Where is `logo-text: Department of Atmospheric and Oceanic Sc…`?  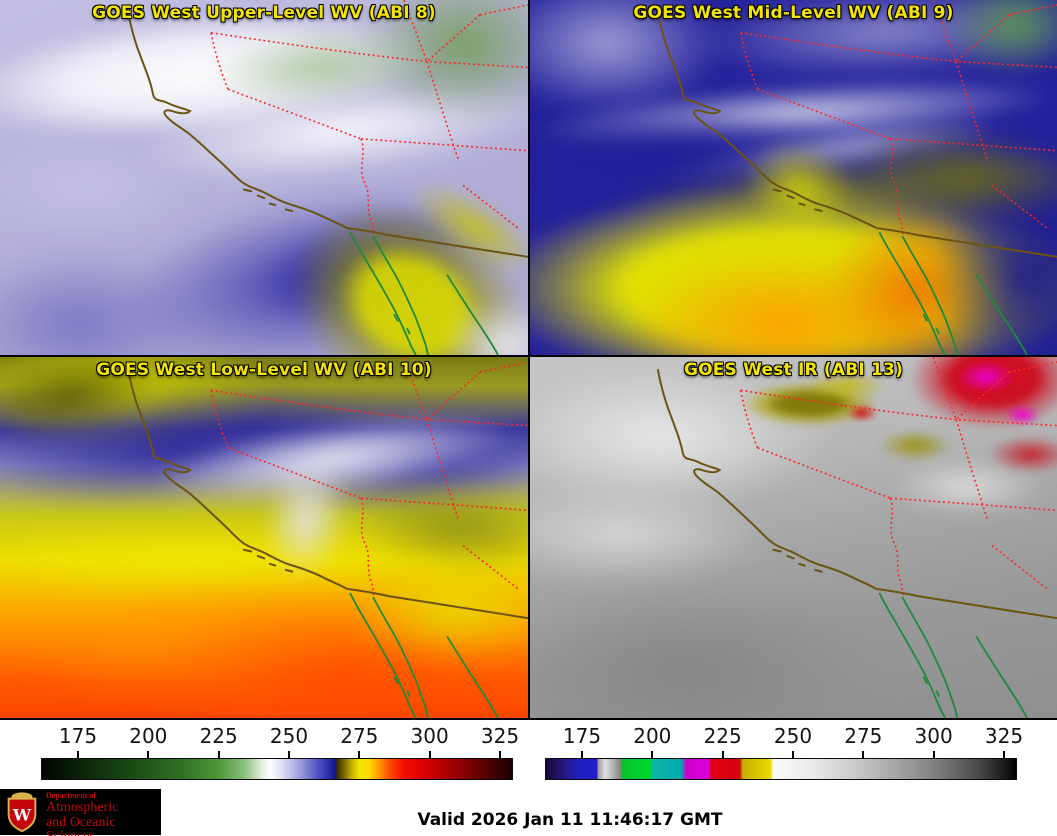 logo-text: Department of Atmospheric and Oceanic Sc… is located at coordinates (103, 813).